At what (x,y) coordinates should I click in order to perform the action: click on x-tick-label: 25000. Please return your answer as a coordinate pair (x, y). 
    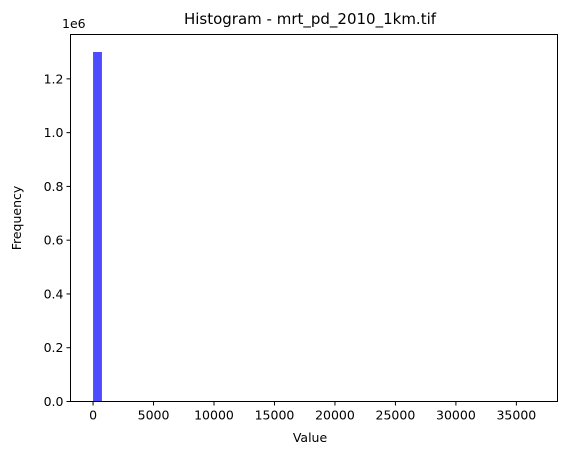
    Looking at the image, I should click on (396, 415).